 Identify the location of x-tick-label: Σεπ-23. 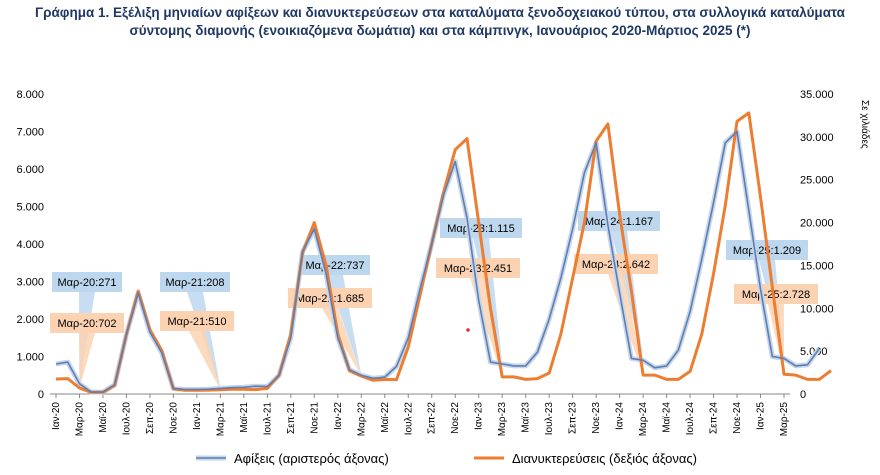
(573, 418).